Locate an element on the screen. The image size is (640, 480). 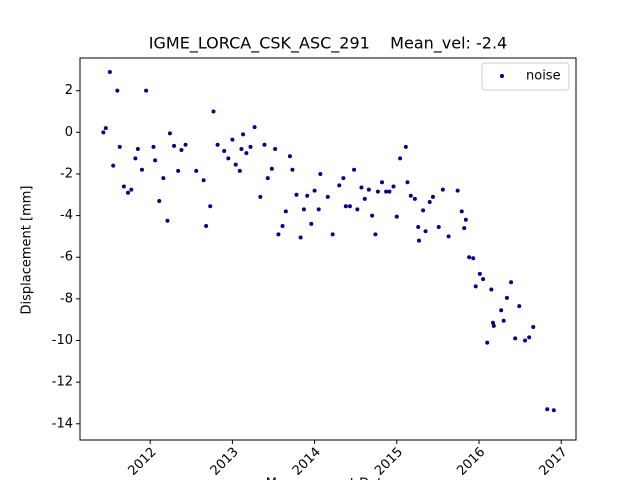
y-tick-label: -14 is located at coordinates (62, 423).